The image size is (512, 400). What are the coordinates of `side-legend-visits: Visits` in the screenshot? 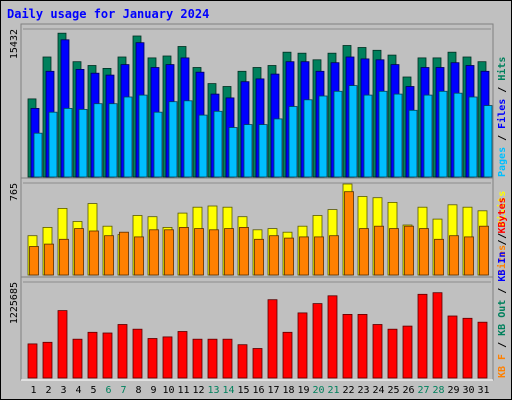 It's located at (502, 209).